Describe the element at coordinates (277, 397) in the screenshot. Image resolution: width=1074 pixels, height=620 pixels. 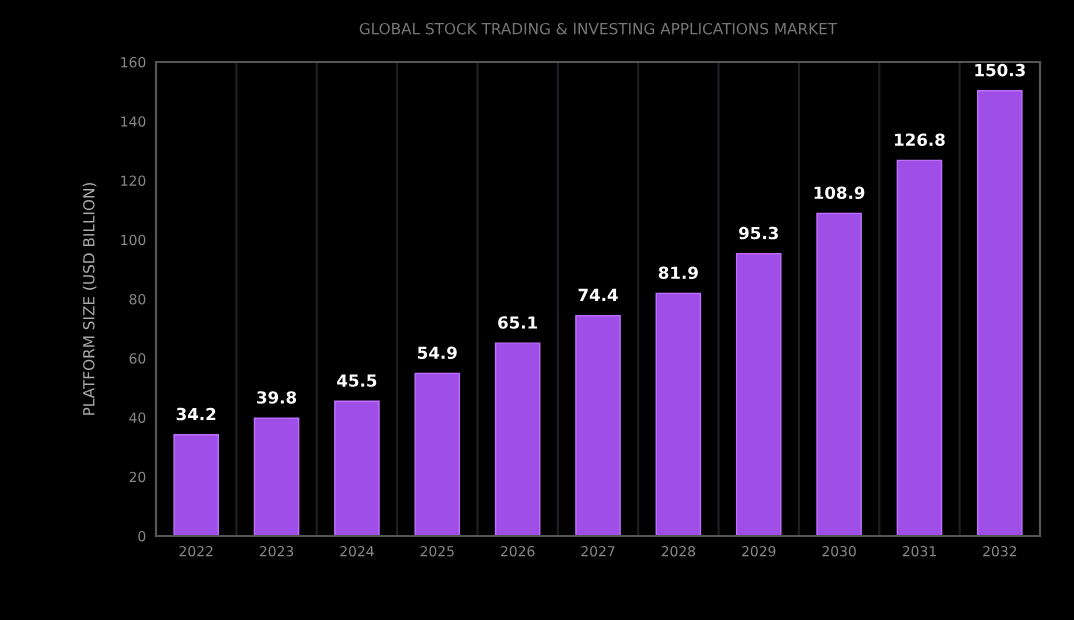
I see `data-label: 39.8` at that location.